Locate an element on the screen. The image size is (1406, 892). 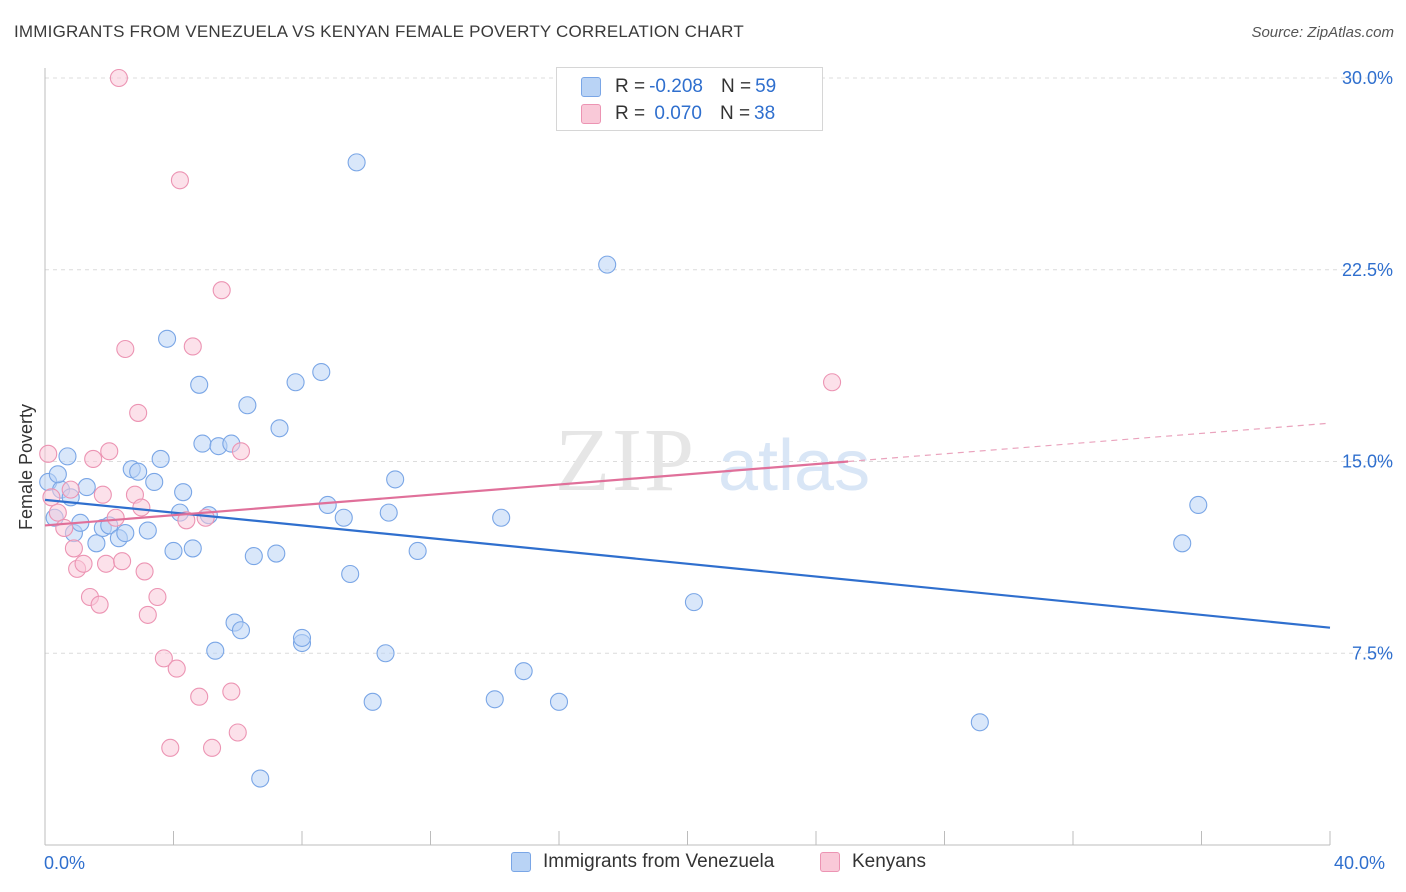
y-tick-label: 7.5% is located at coordinates (1372, 653).